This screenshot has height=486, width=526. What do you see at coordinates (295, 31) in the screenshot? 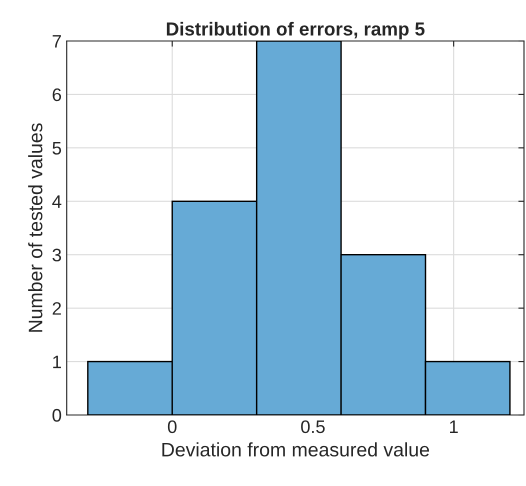
I see `chart-title: Distribution of errors, ramp 5` at bounding box center [295, 31].